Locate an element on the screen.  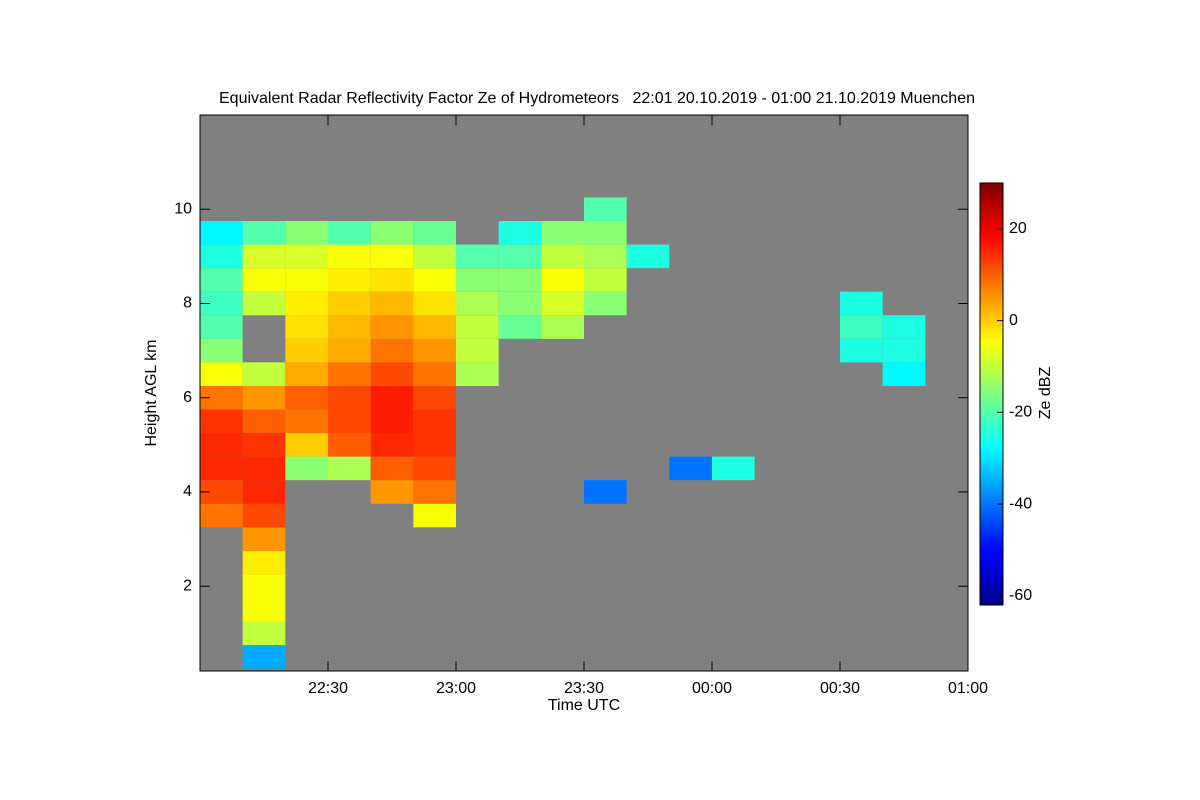
y-tick-label: 10 is located at coordinates (183, 208).